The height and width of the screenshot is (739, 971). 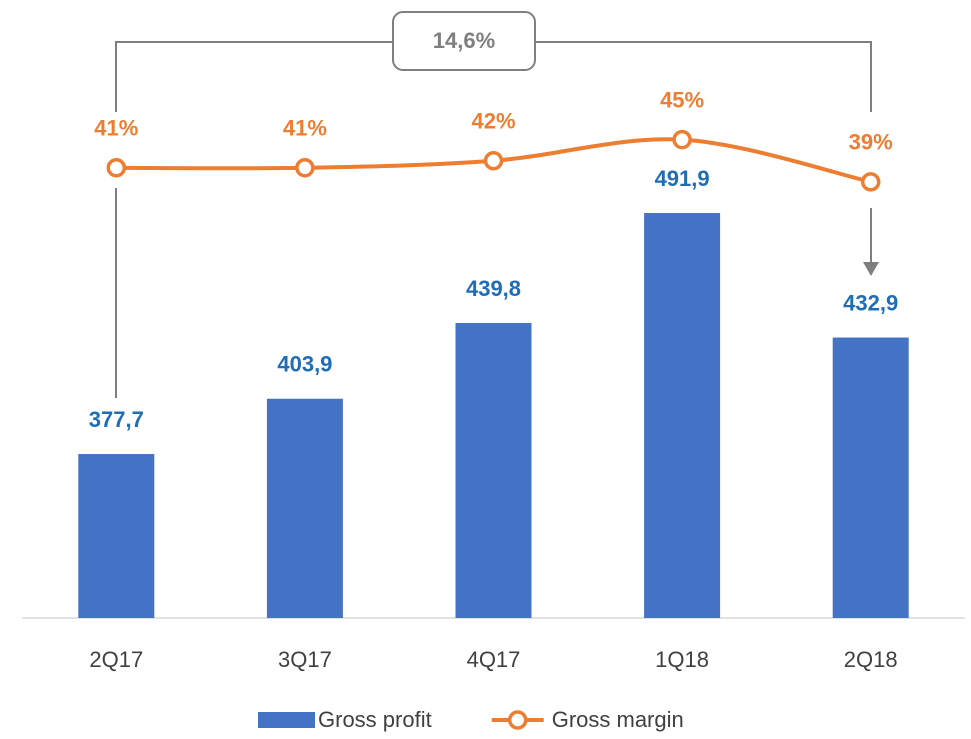 I want to click on x-tick-label: 2Q17, so click(x=116, y=659).